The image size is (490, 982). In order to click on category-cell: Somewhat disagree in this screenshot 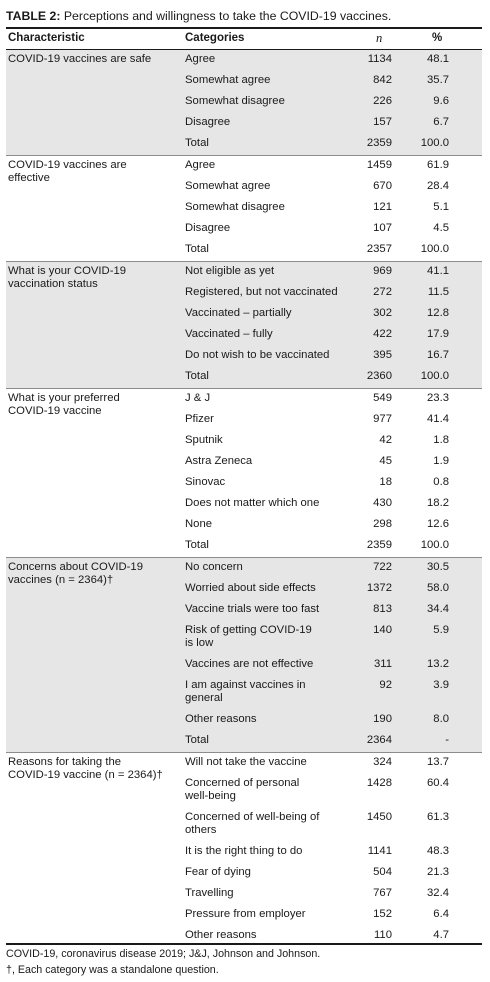, I will do `click(271, 207)`.